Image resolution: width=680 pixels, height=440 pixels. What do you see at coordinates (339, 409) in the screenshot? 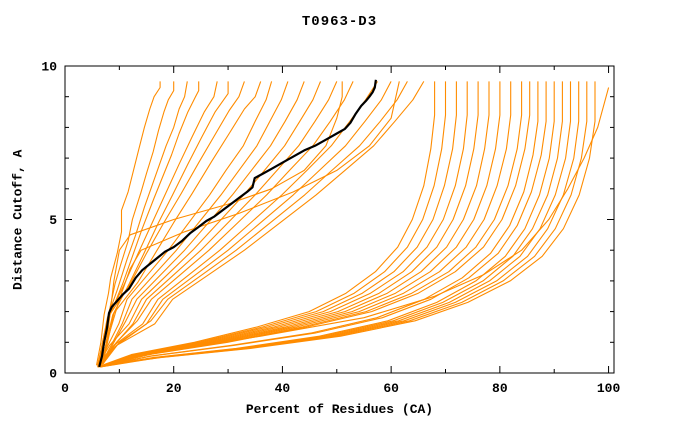
I see `x-axis-title: Percent of Residues (CA)` at bounding box center [339, 409].